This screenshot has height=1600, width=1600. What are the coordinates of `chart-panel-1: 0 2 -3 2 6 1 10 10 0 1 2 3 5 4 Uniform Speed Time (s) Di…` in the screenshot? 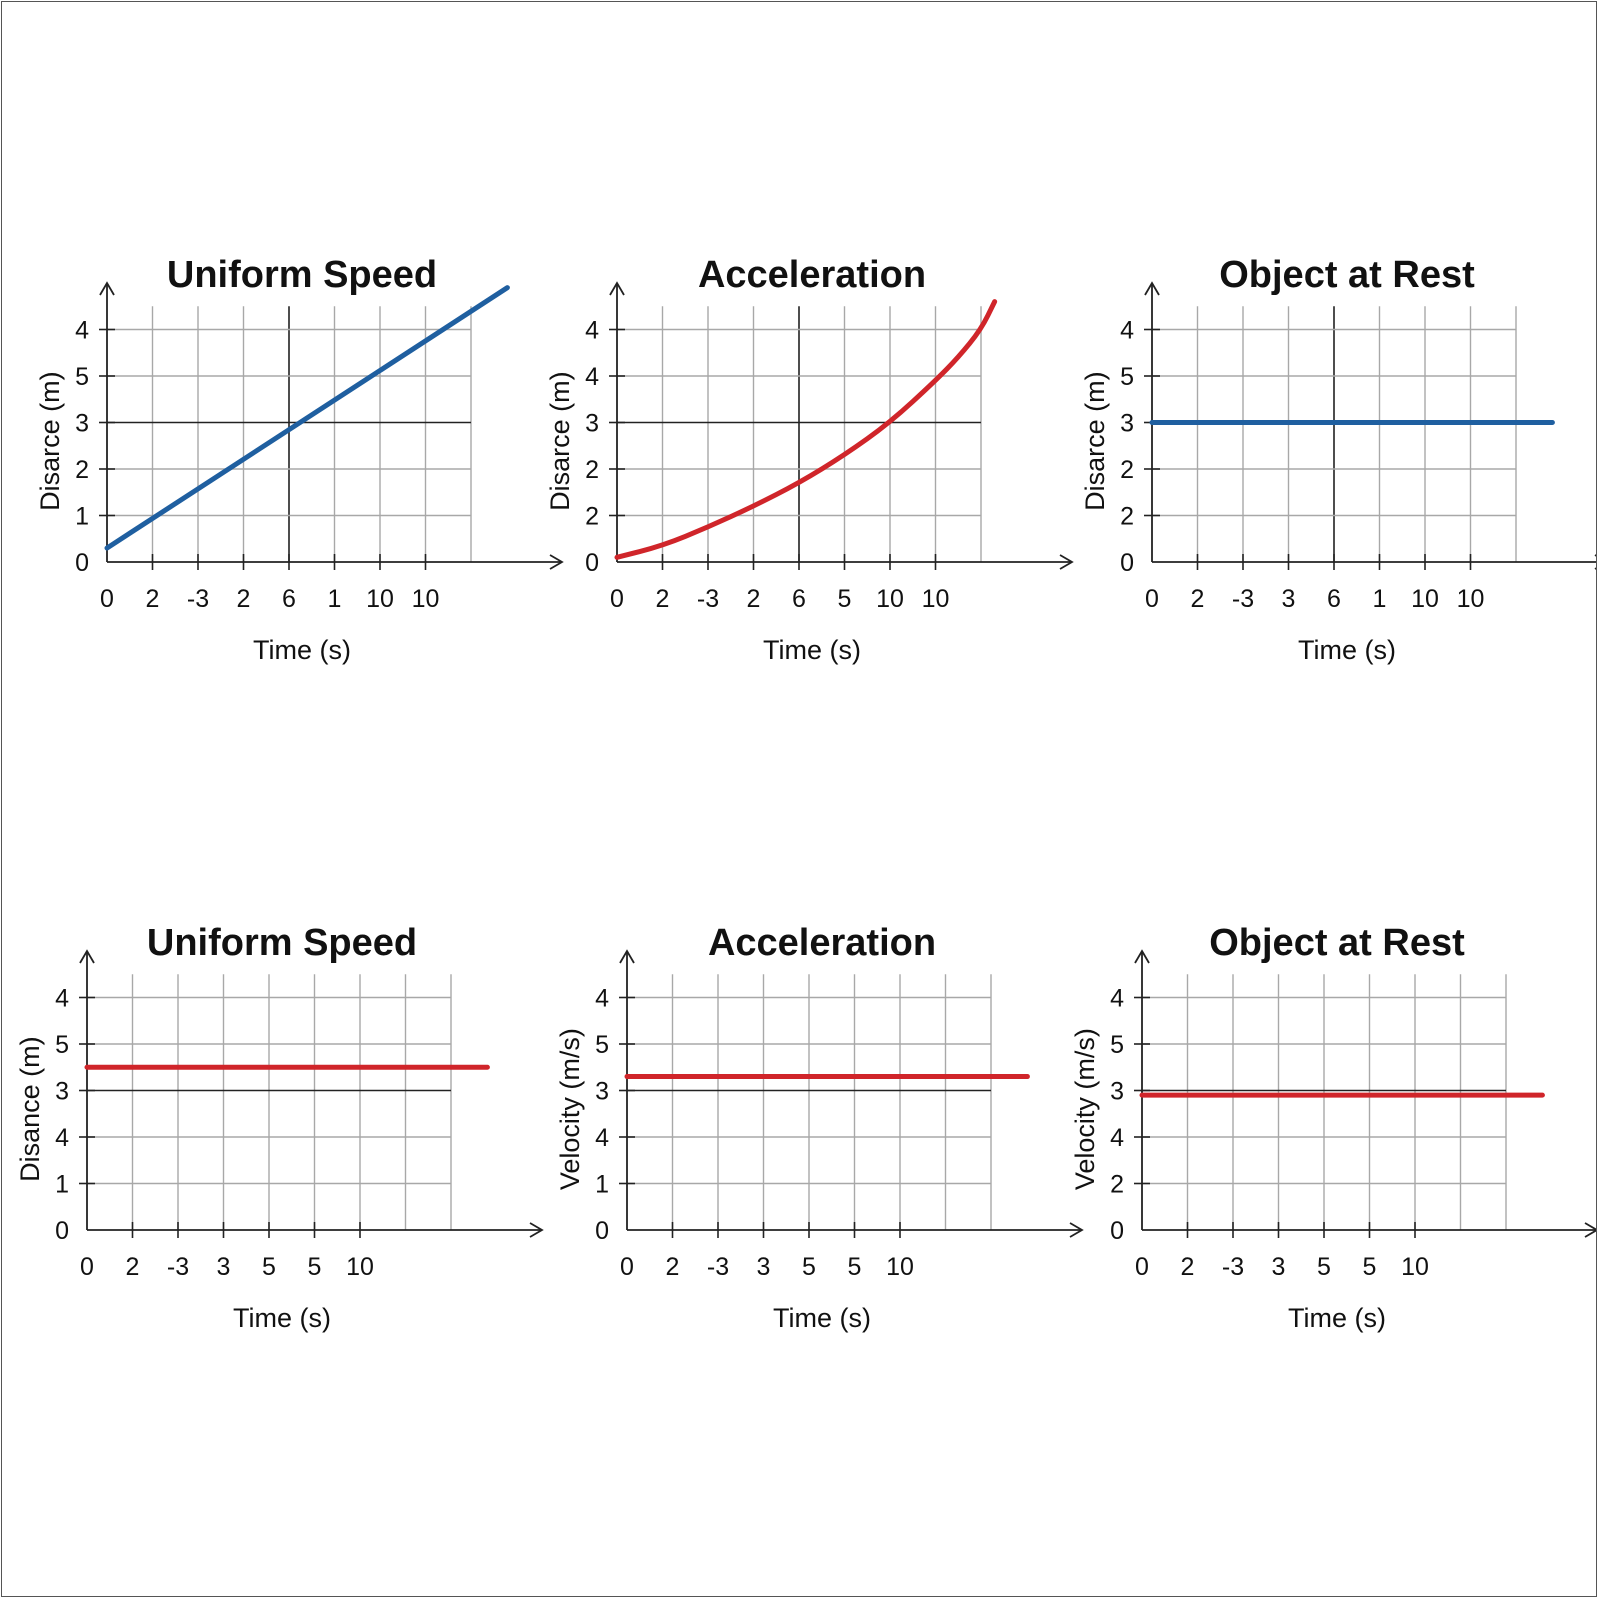 It's located at (299, 459).